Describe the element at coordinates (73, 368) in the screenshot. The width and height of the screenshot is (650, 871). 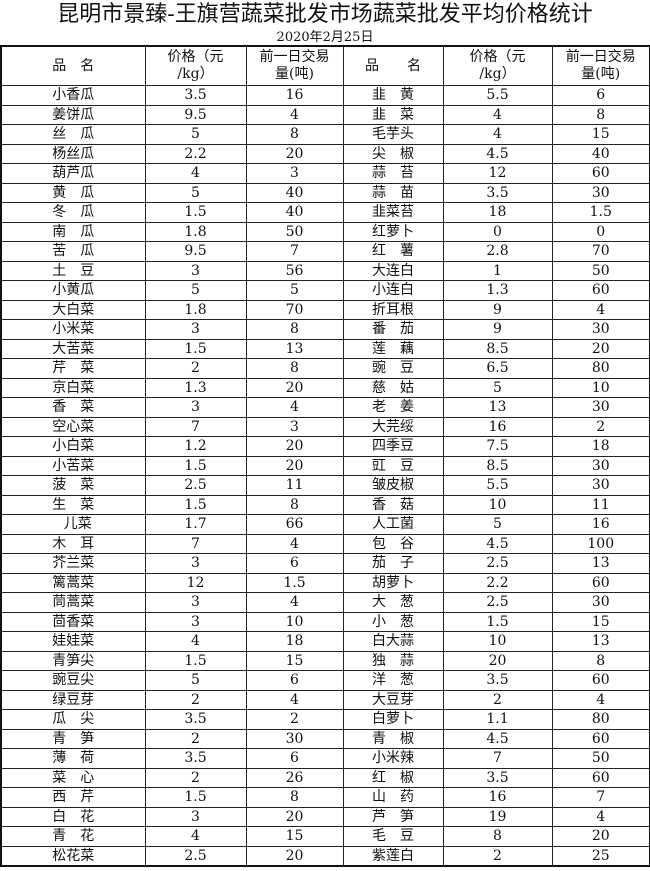
I see `item-name: 芹 菜` at that location.